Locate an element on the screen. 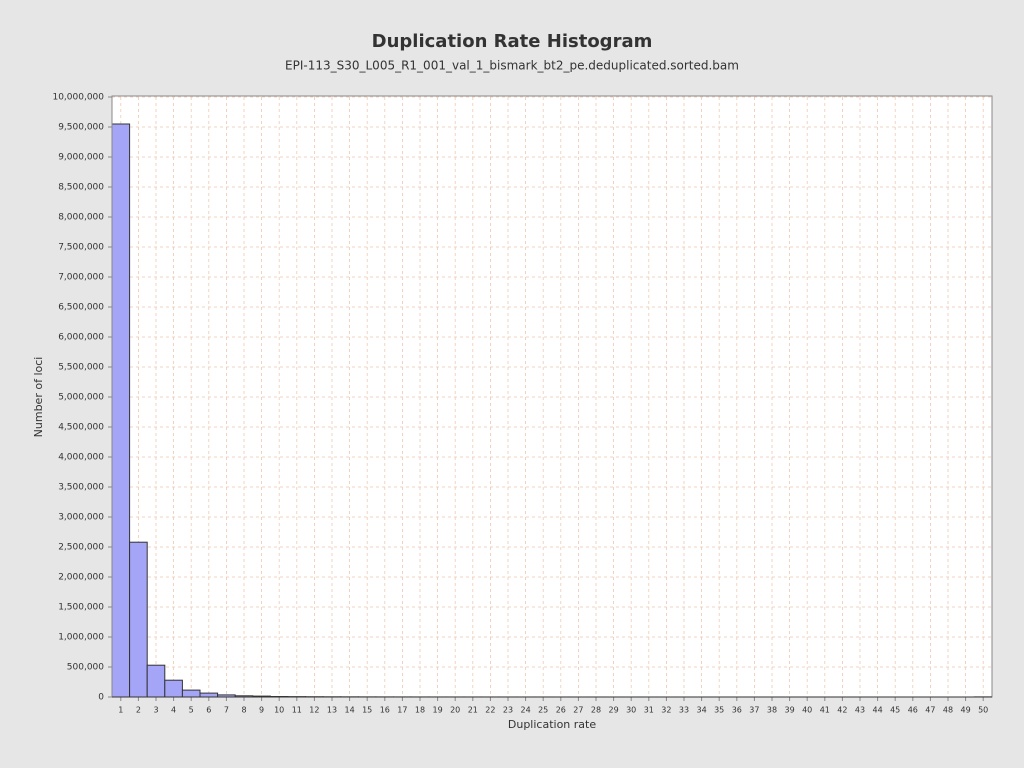  y-tick-label: 10,000,000 is located at coordinates (78, 98).